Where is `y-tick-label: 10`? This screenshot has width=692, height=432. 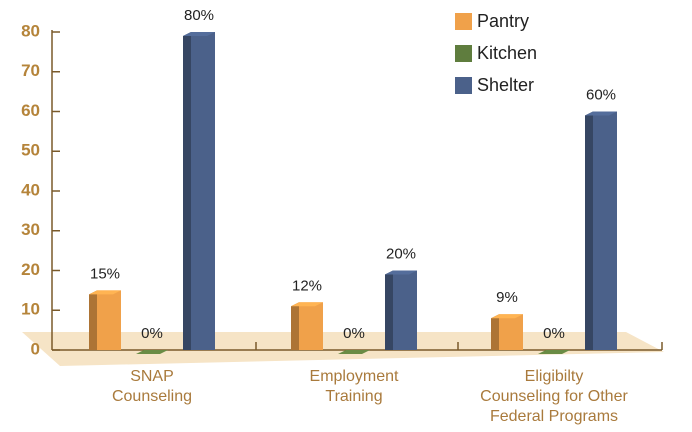 y-tick-label: 10 is located at coordinates (30, 309).